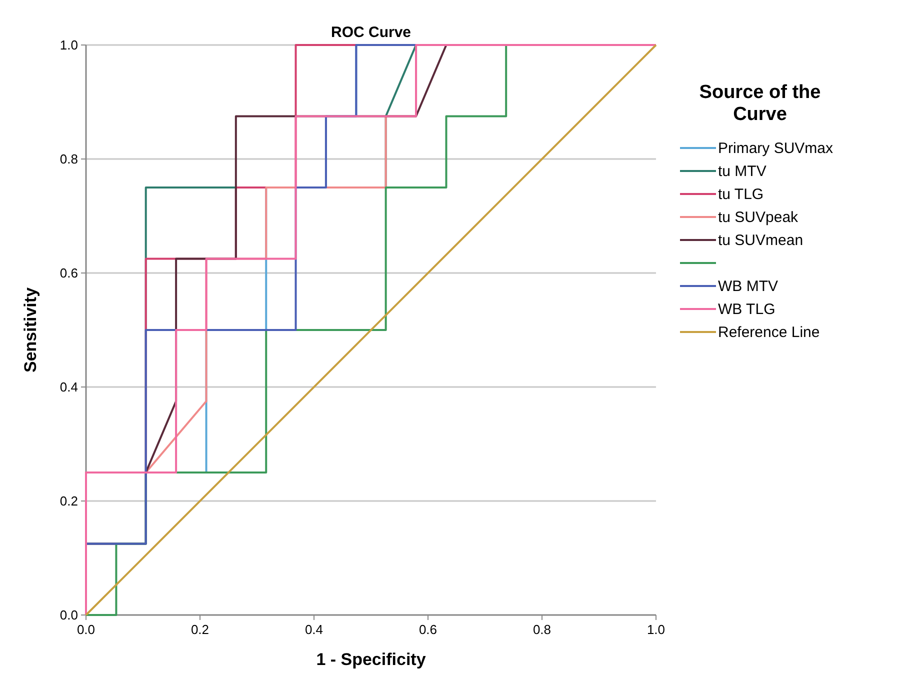 The height and width of the screenshot is (683, 922). I want to click on y-tick-label: 0.6, so click(69, 273).